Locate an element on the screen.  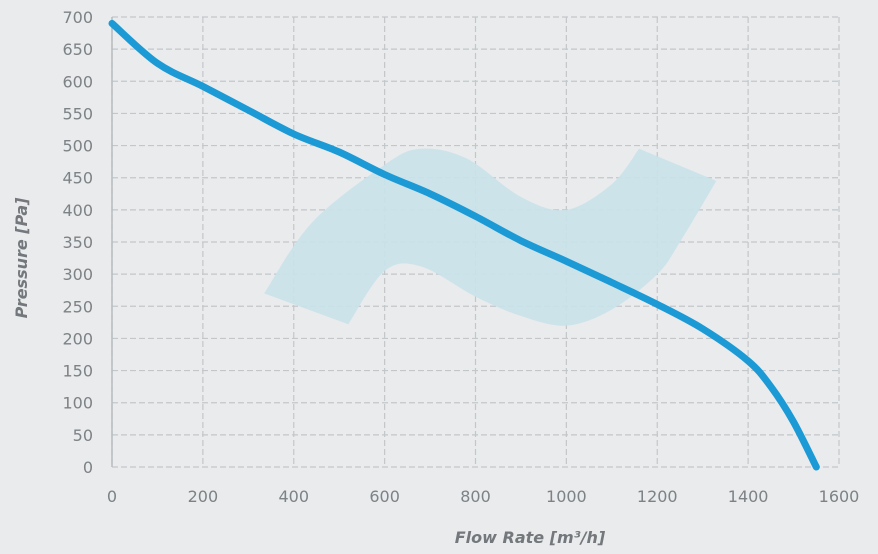
y-tick-label: 400 is located at coordinates (77, 210).